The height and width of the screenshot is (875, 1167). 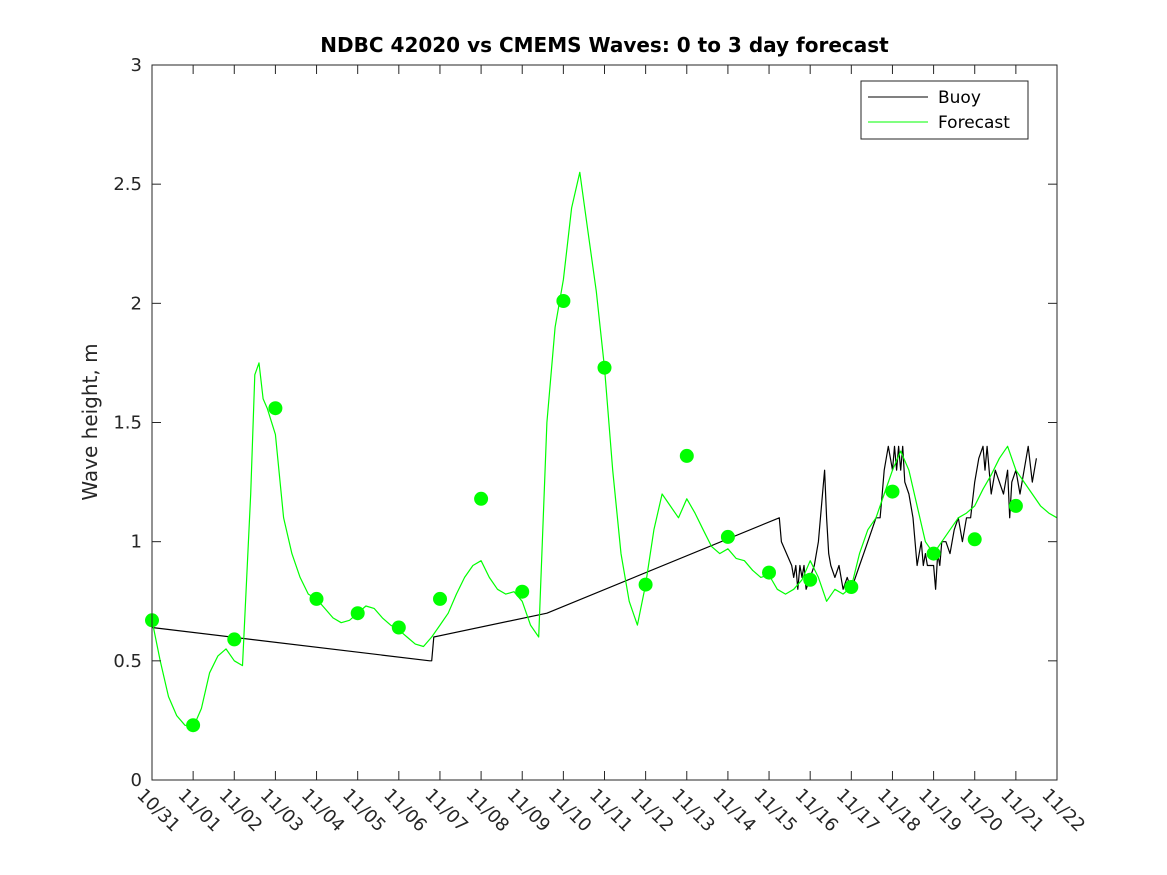 I want to click on y-tick-label: 2, so click(x=136, y=303).